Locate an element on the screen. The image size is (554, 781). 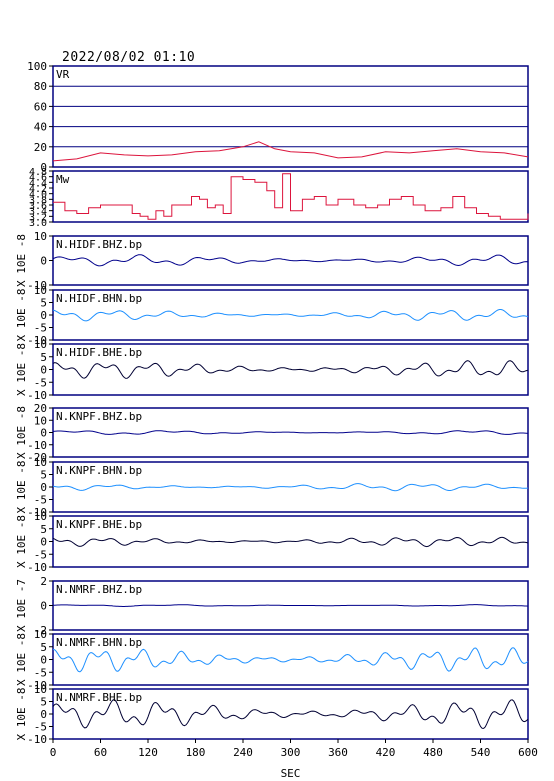
y-tick-label: 80 is located at coordinates (40, 86).